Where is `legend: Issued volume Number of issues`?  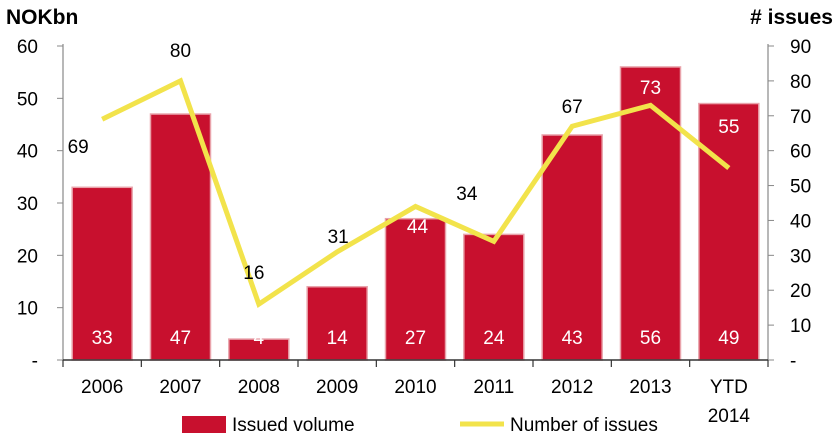
legend: Issued volume Number of issues is located at coordinates (420, 425).